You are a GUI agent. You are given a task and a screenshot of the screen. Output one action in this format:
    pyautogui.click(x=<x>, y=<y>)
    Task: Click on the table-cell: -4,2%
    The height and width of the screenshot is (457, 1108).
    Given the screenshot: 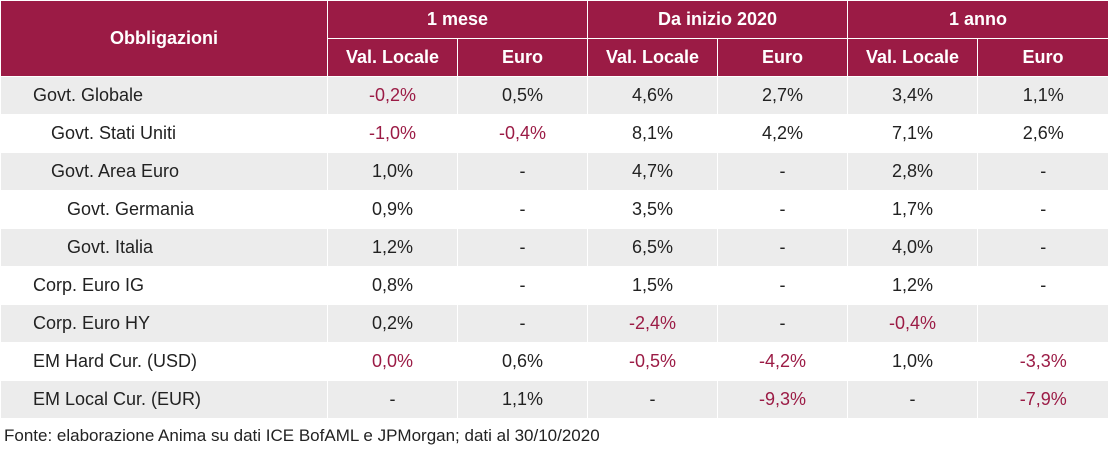 What is the action you would take?
    pyautogui.click(x=782, y=361)
    